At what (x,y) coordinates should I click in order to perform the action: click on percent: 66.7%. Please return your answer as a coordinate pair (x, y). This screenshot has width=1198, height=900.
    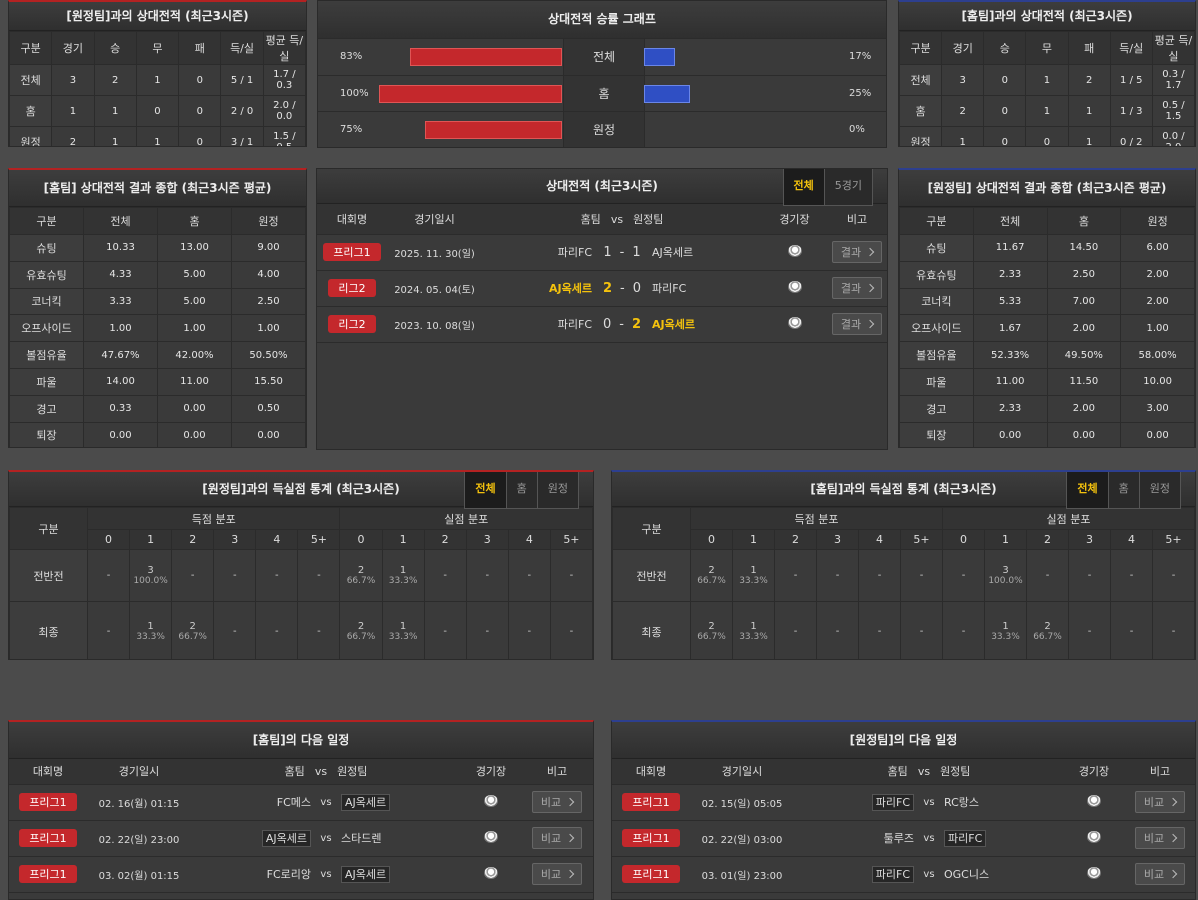
    Looking at the image, I should click on (711, 637).